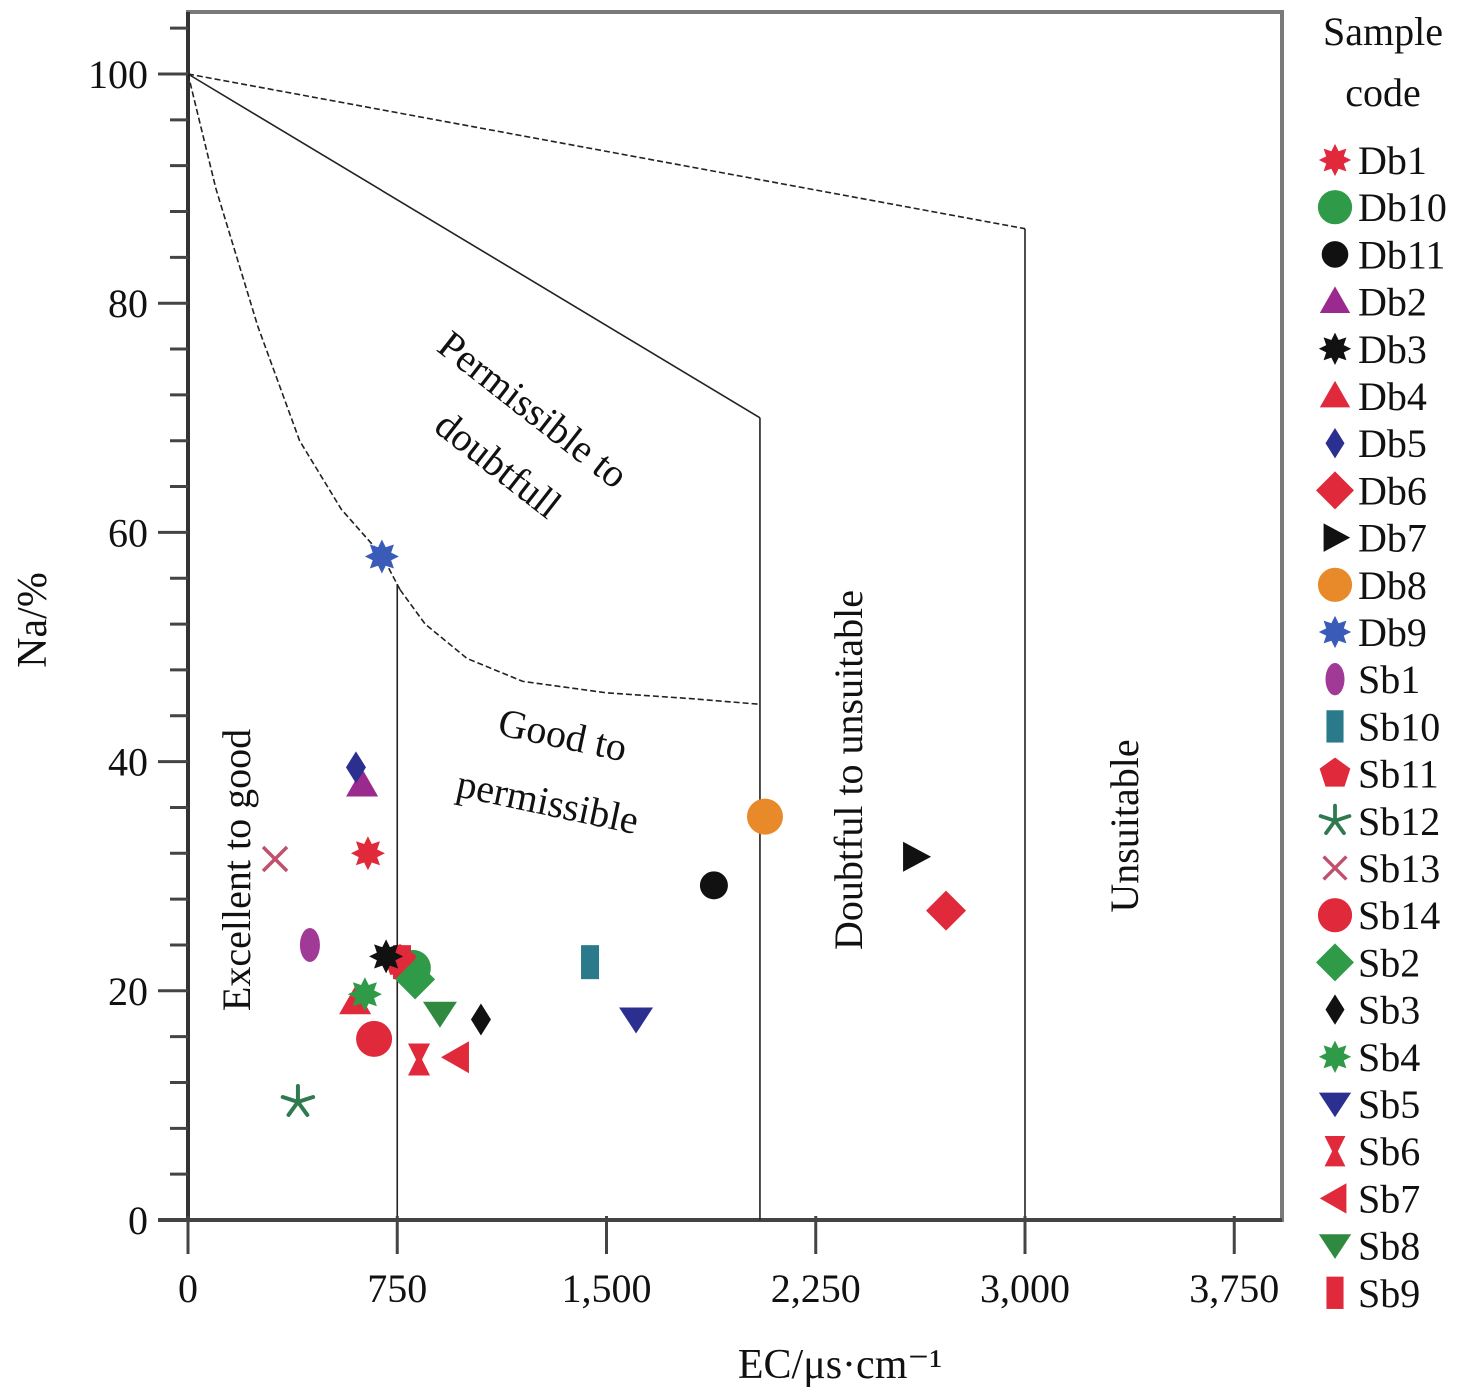  What do you see at coordinates (1389, 1198) in the screenshot?
I see `legend-label: Sb7` at bounding box center [1389, 1198].